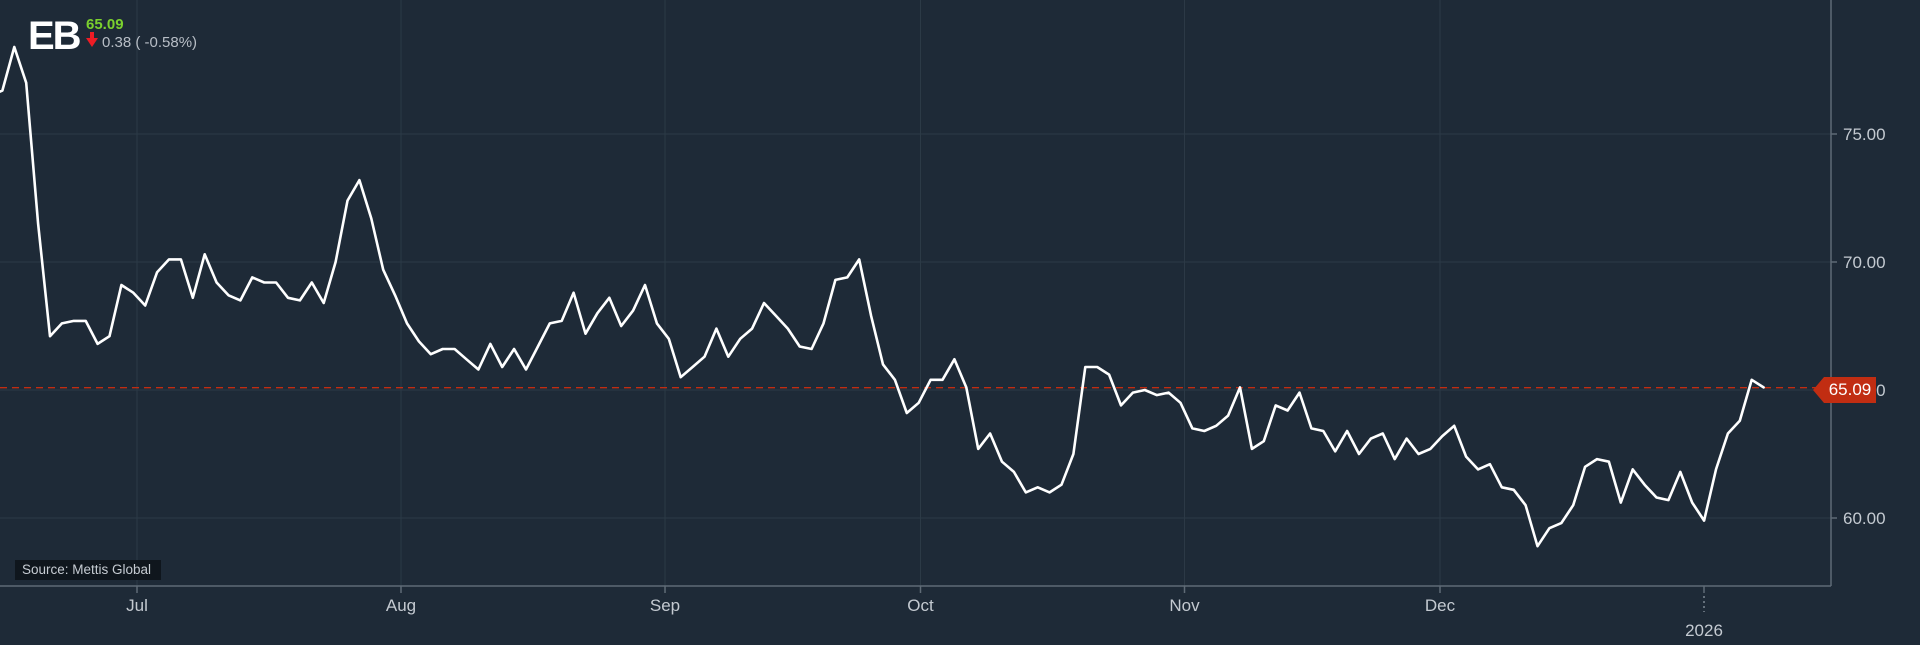 The image size is (1920, 645). What do you see at coordinates (1864, 518) in the screenshot?
I see `y-tick-label: 60.00` at bounding box center [1864, 518].